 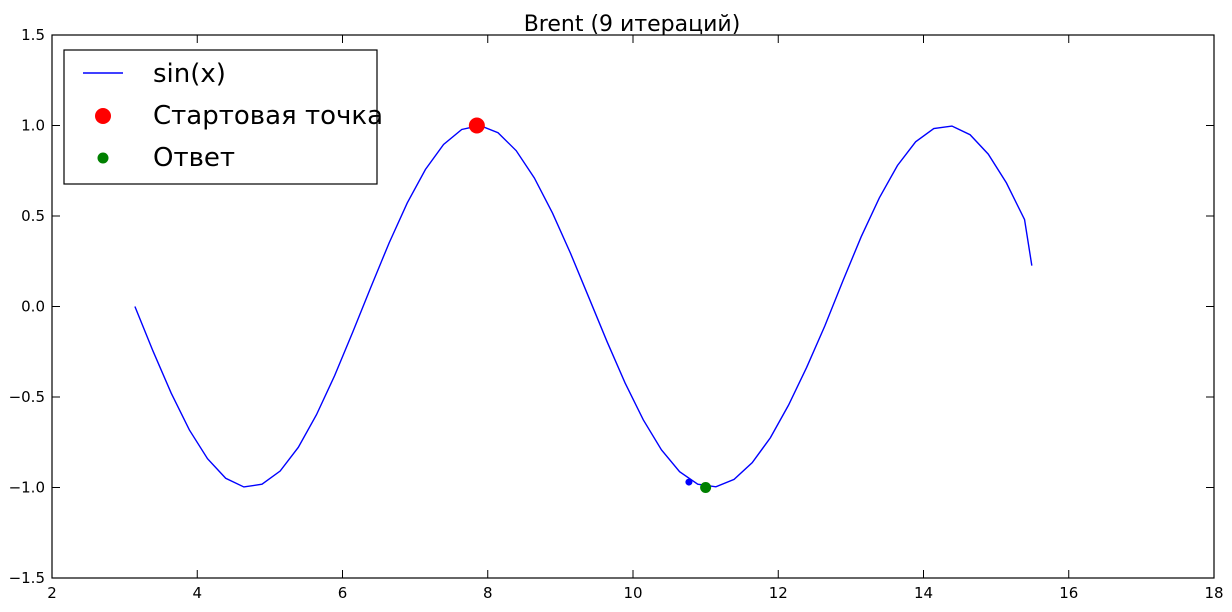 What do you see at coordinates (189, 74) in the screenshot?
I see `legend-label-line: sin(x)` at bounding box center [189, 74].